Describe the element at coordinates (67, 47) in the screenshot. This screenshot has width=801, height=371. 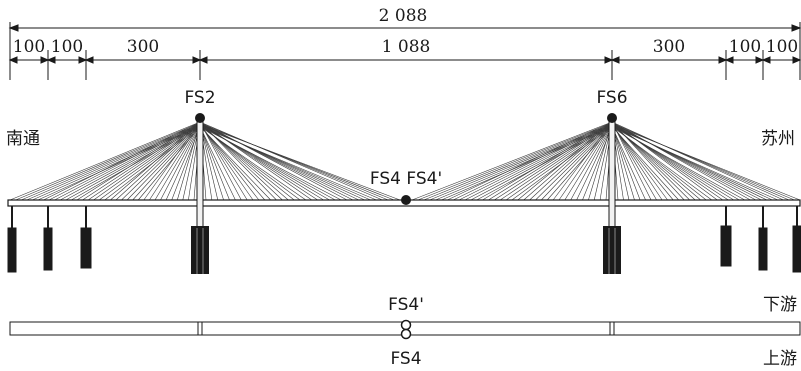
I see `dim-side-left-2: 100` at that location.